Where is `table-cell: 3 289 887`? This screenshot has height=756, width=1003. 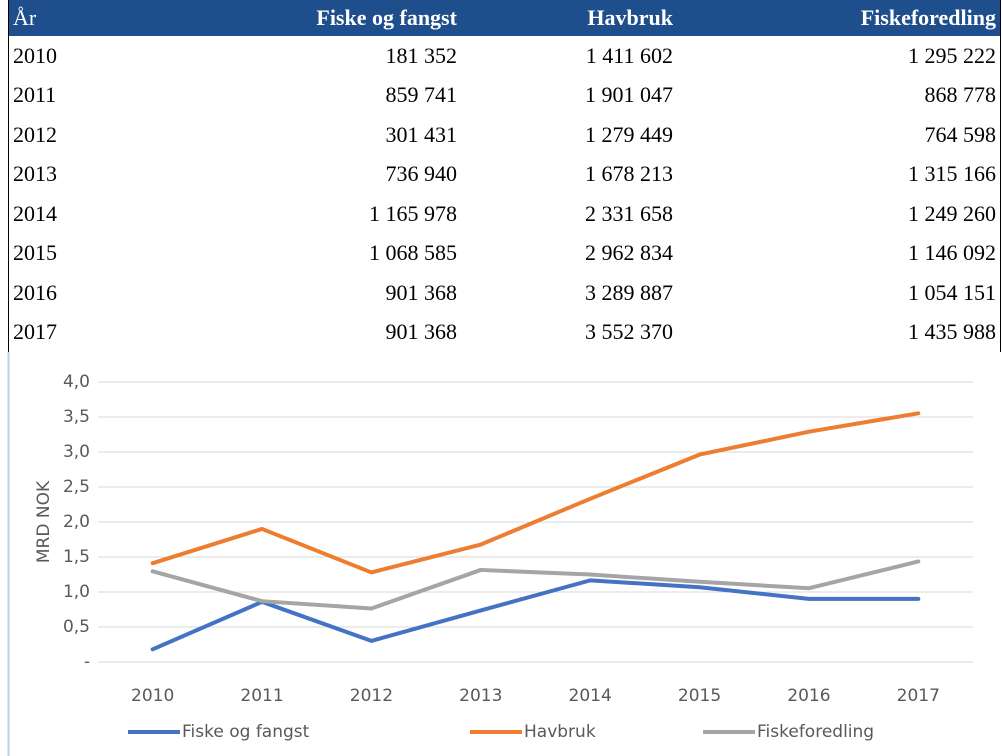
table-cell: 3 289 887 is located at coordinates (628, 292).